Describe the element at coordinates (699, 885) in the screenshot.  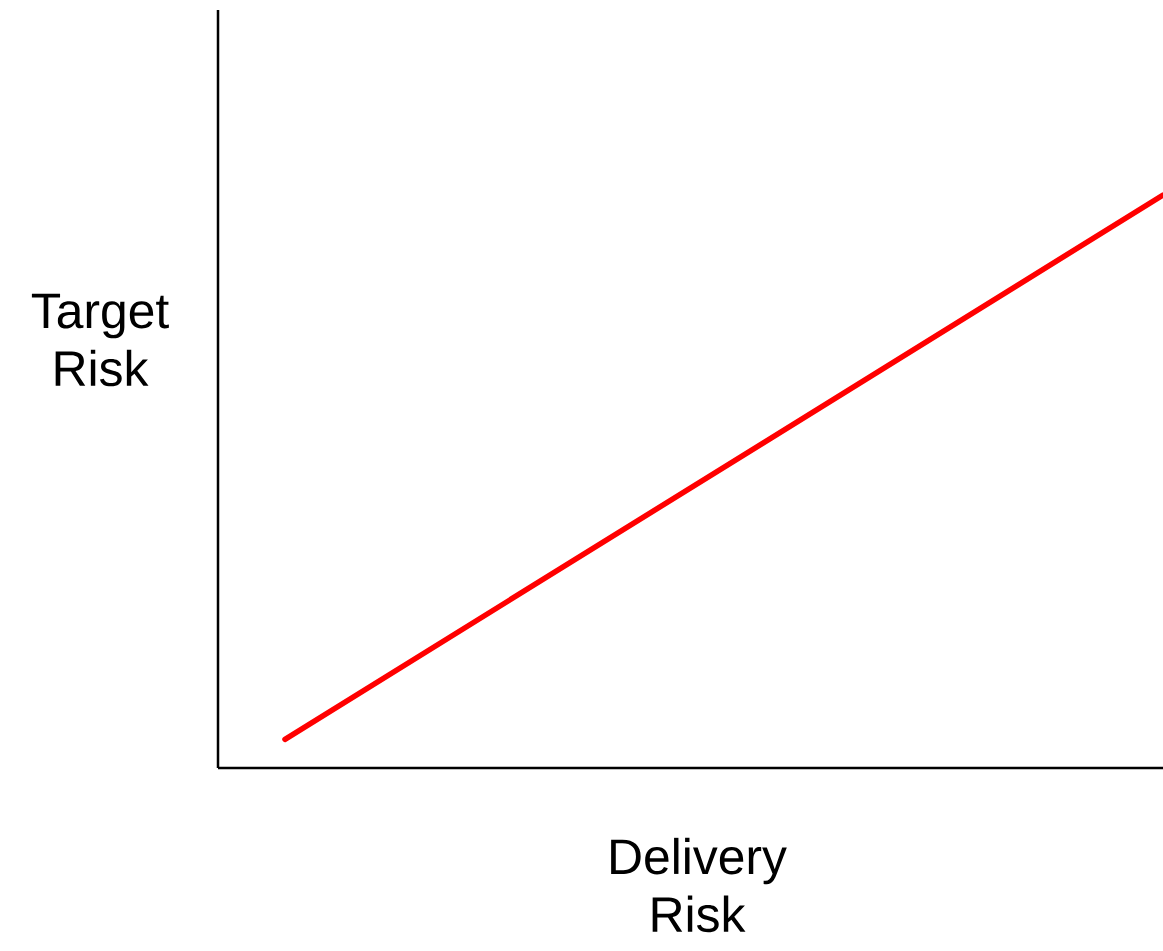
I see `x-axis-title: Delivery Risk` at that location.